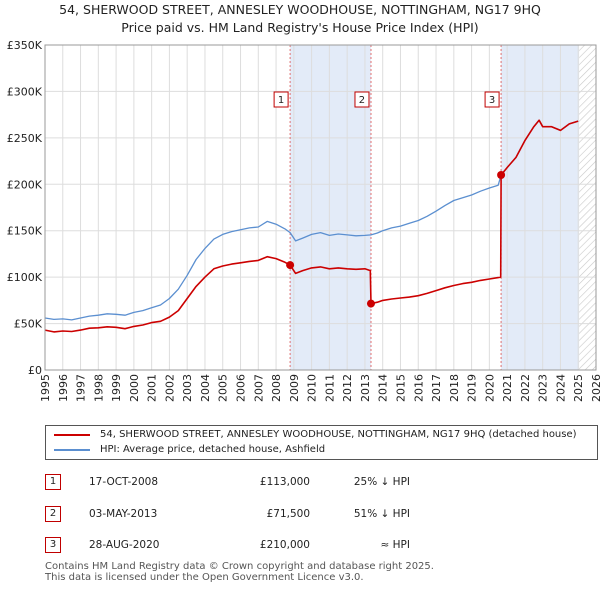 The image size is (600, 590). What do you see at coordinates (347, 388) in the screenshot?
I see `x-tick-label: 2012` at bounding box center [347, 388].